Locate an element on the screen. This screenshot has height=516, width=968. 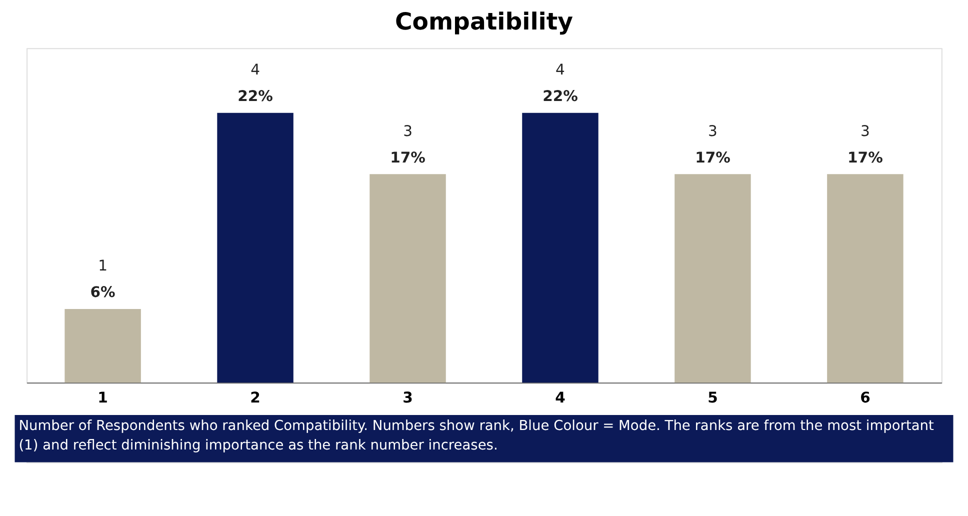
x-tick-label: 3 is located at coordinates (407, 398).